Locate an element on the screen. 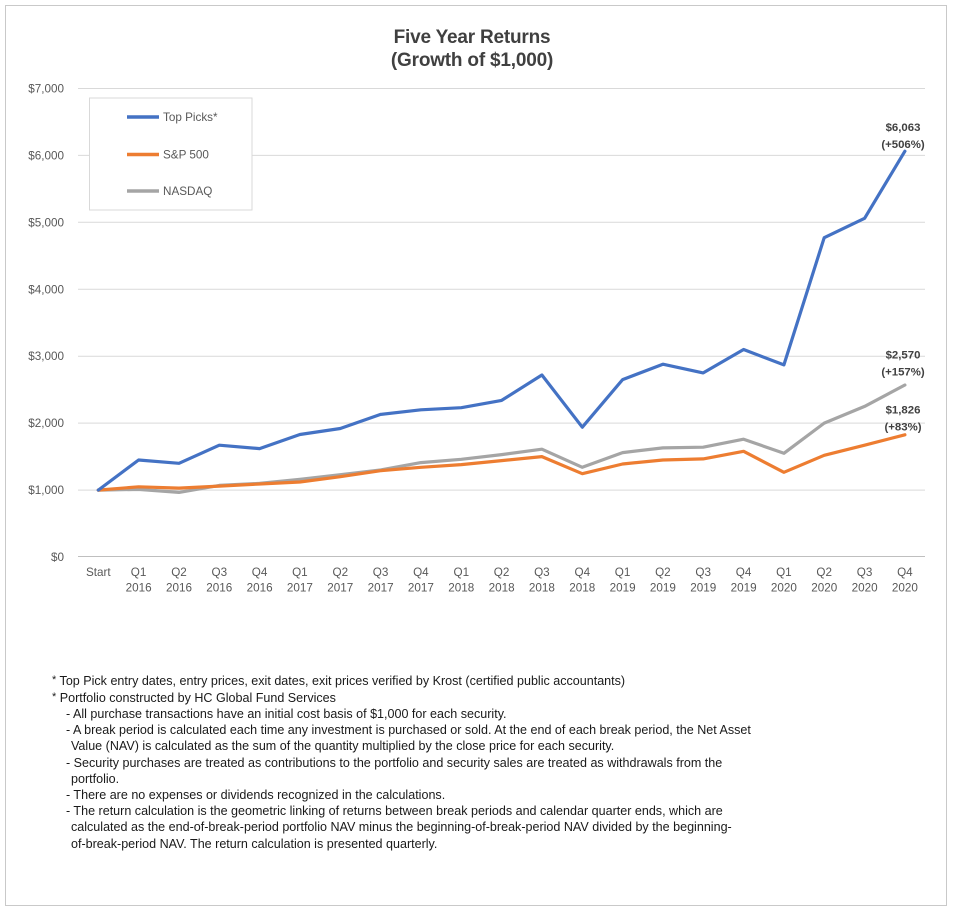 The image size is (955, 923). svg-text: S&P 500 is located at coordinates (186, 155).